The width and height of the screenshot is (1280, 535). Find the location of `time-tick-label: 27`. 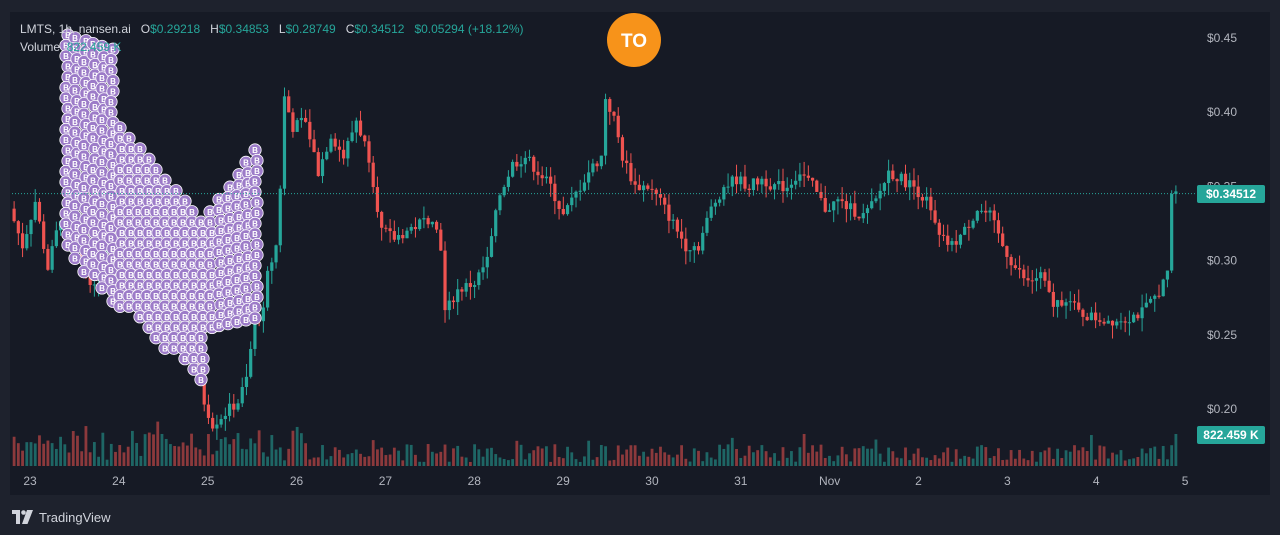

time-tick-label: 27 is located at coordinates (386, 481).